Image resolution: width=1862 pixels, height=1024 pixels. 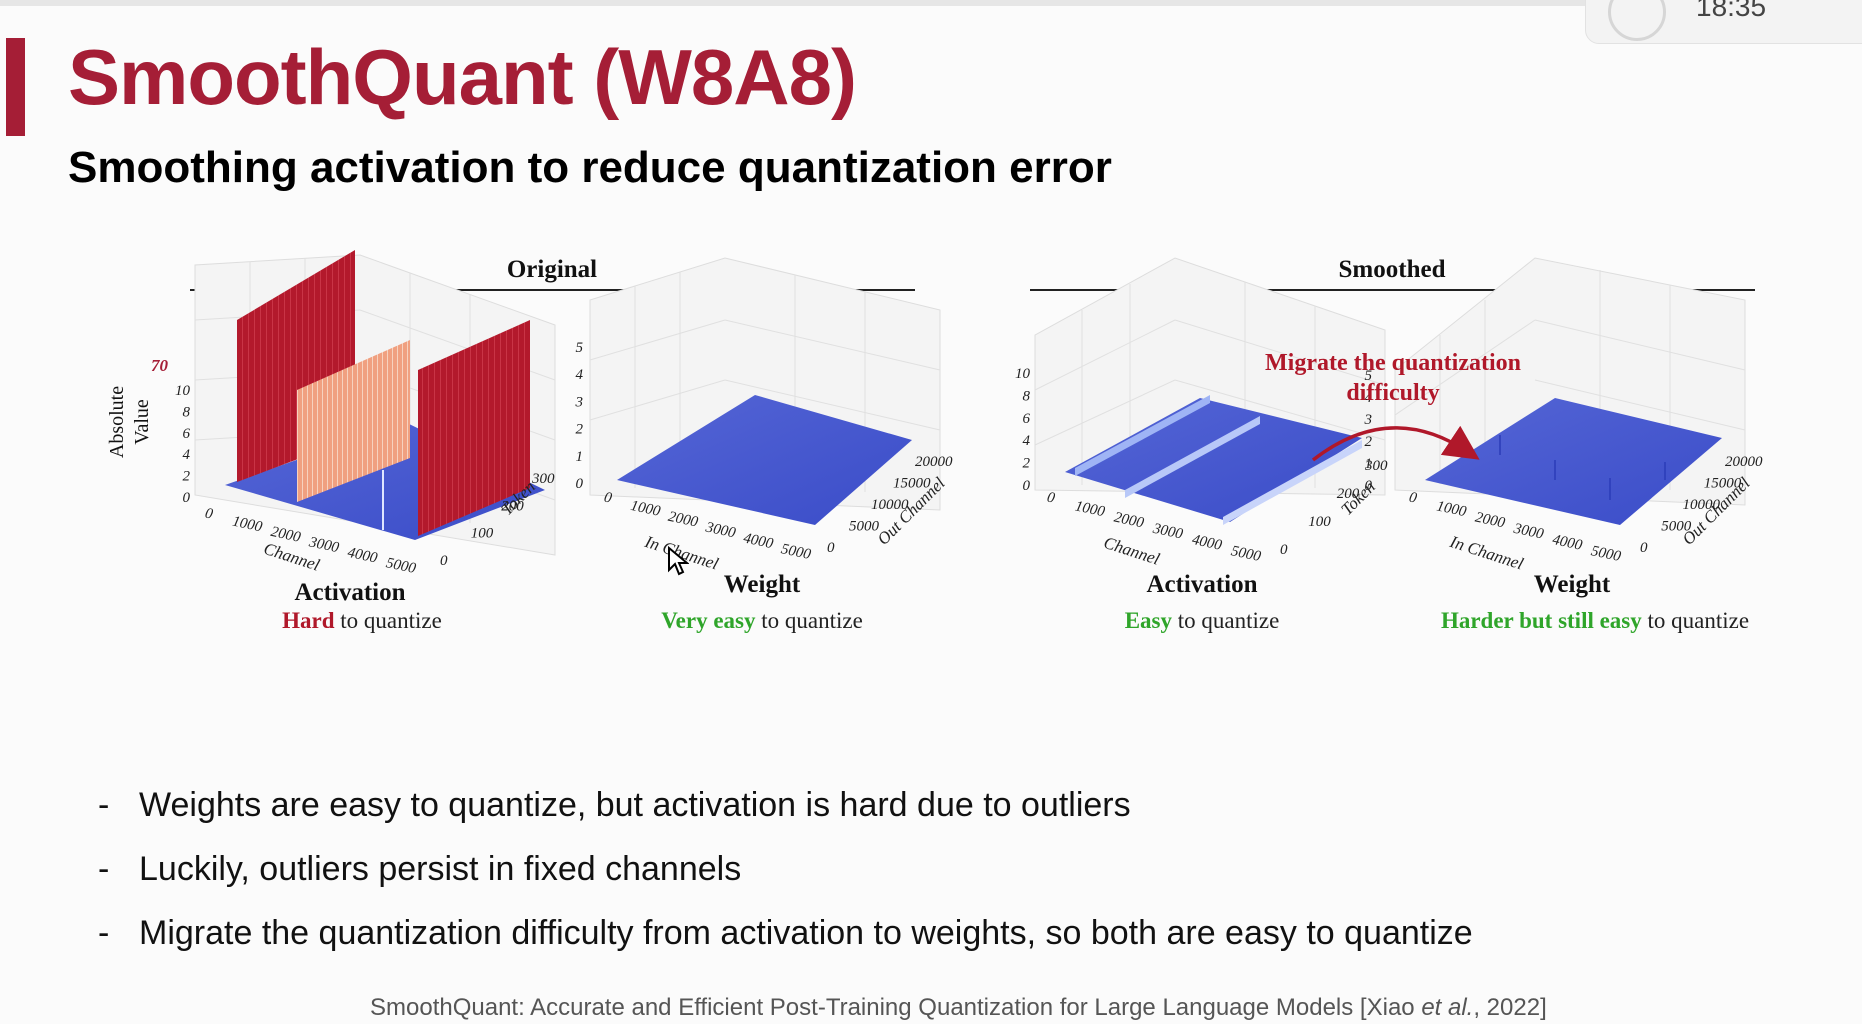 I want to click on citation-suffix: , 2022], so click(x=1510, y=1007).